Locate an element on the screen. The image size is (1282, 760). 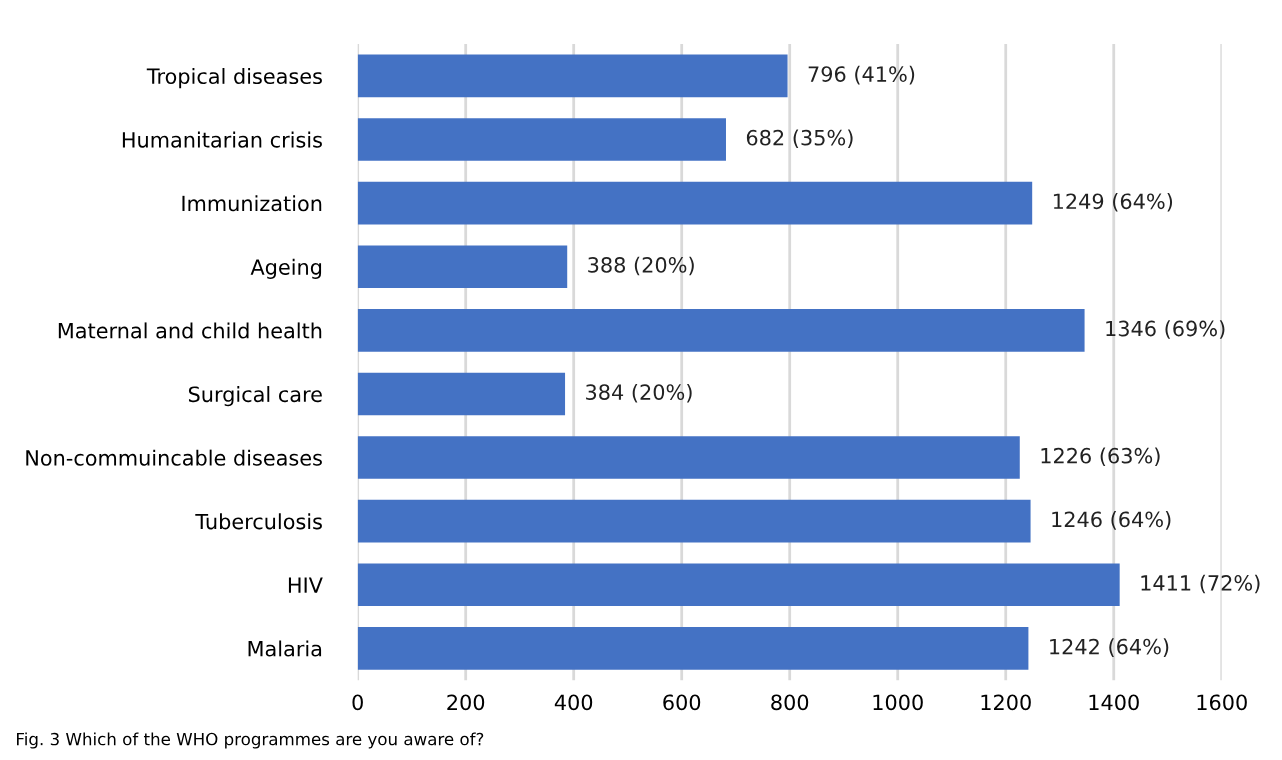
y-tick-label: Ageing is located at coordinates (286, 268).